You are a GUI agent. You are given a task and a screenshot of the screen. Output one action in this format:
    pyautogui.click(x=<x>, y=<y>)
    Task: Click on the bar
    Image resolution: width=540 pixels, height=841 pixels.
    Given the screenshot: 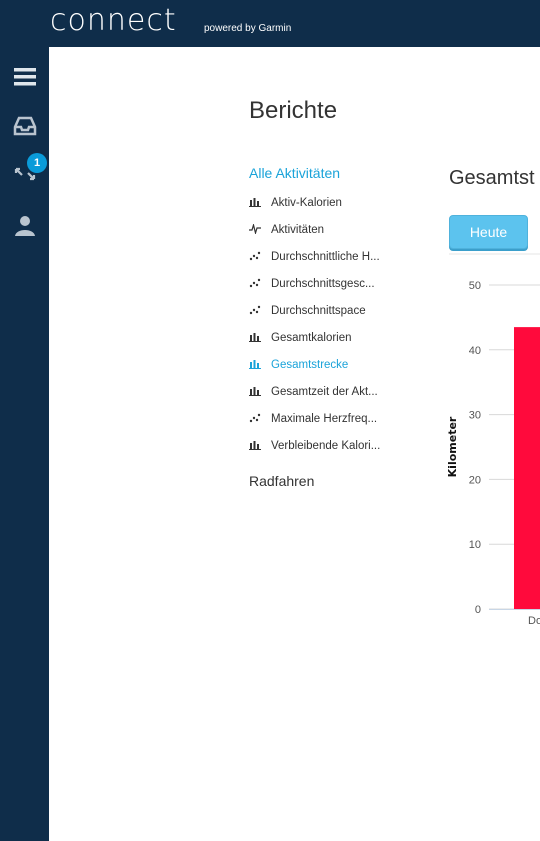 What is the action you would take?
    pyautogui.click(x=527, y=468)
    